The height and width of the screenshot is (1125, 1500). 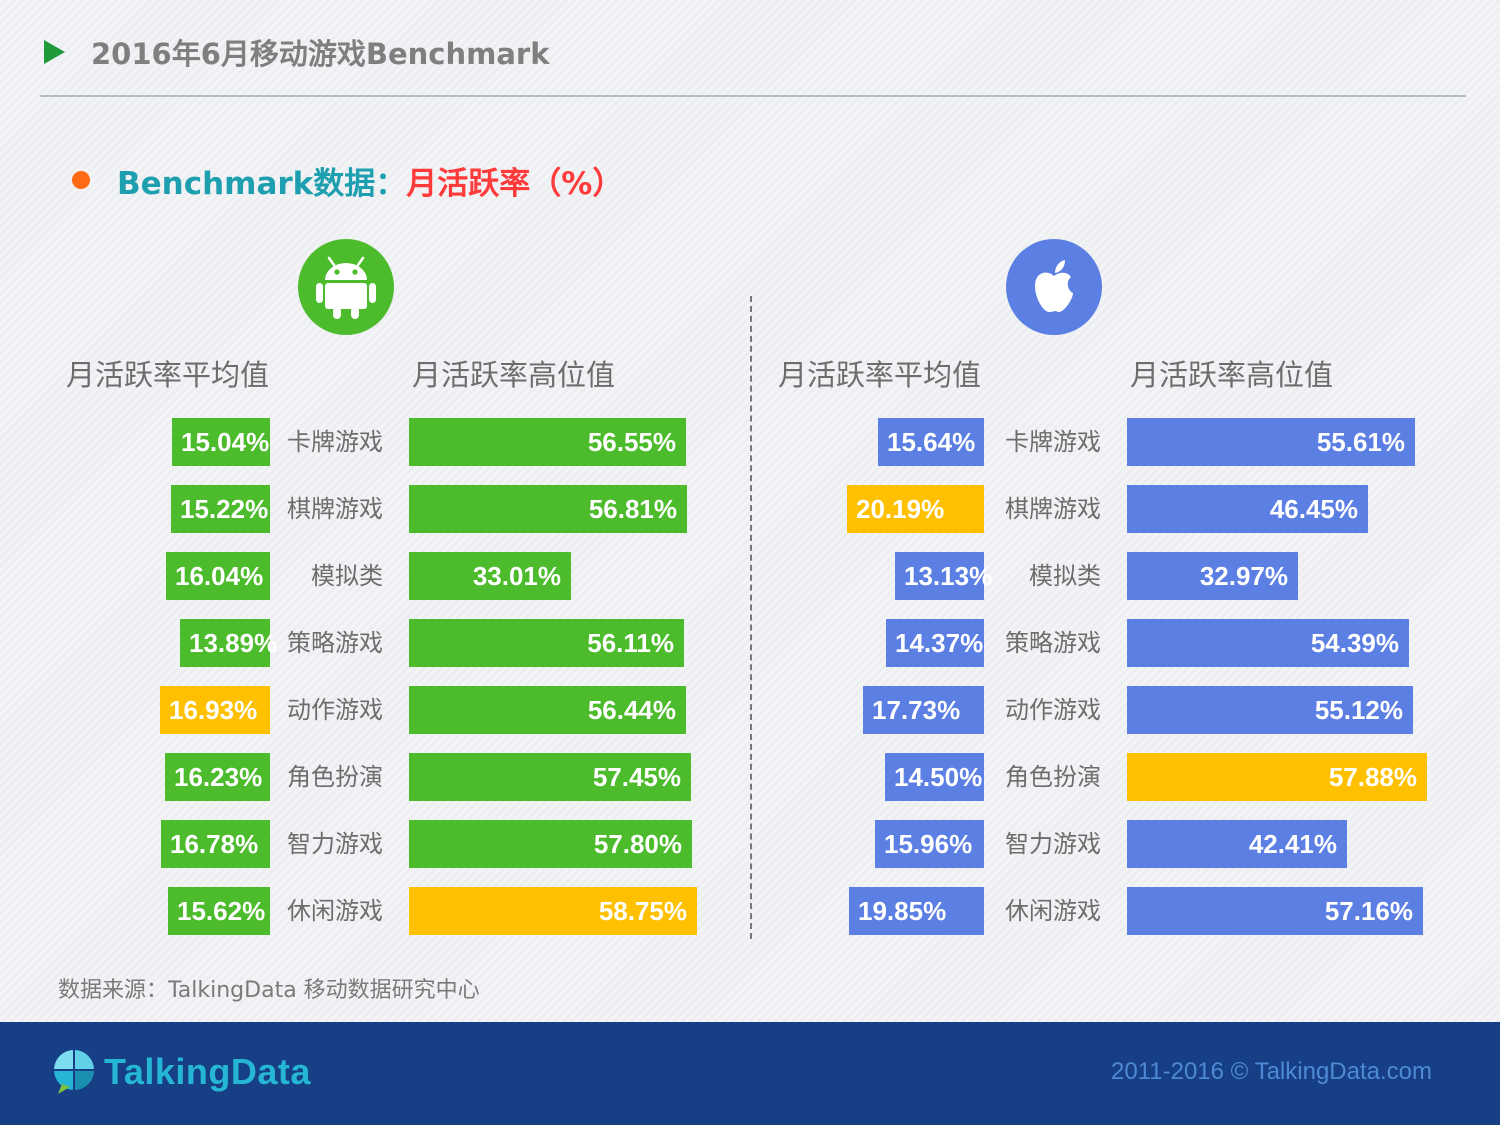 What do you see at coordinates (916, 710) in the screenshot?
I see `avg-bar-label: 17.73%` at bounding box center [916, 710].